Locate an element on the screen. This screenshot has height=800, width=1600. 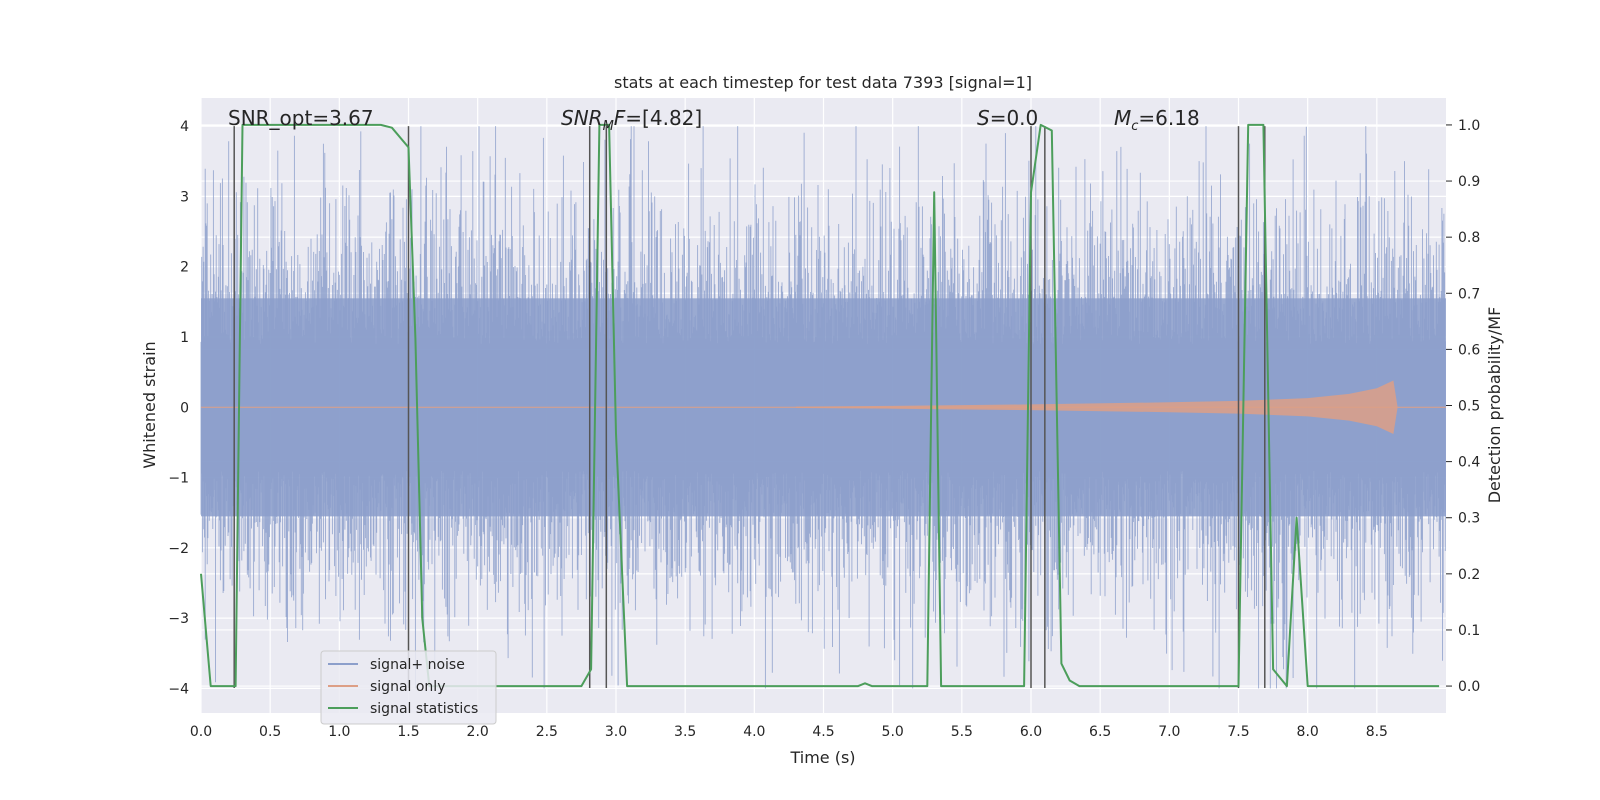
y-tick-label: 2 is located at coordinates (184, 268).